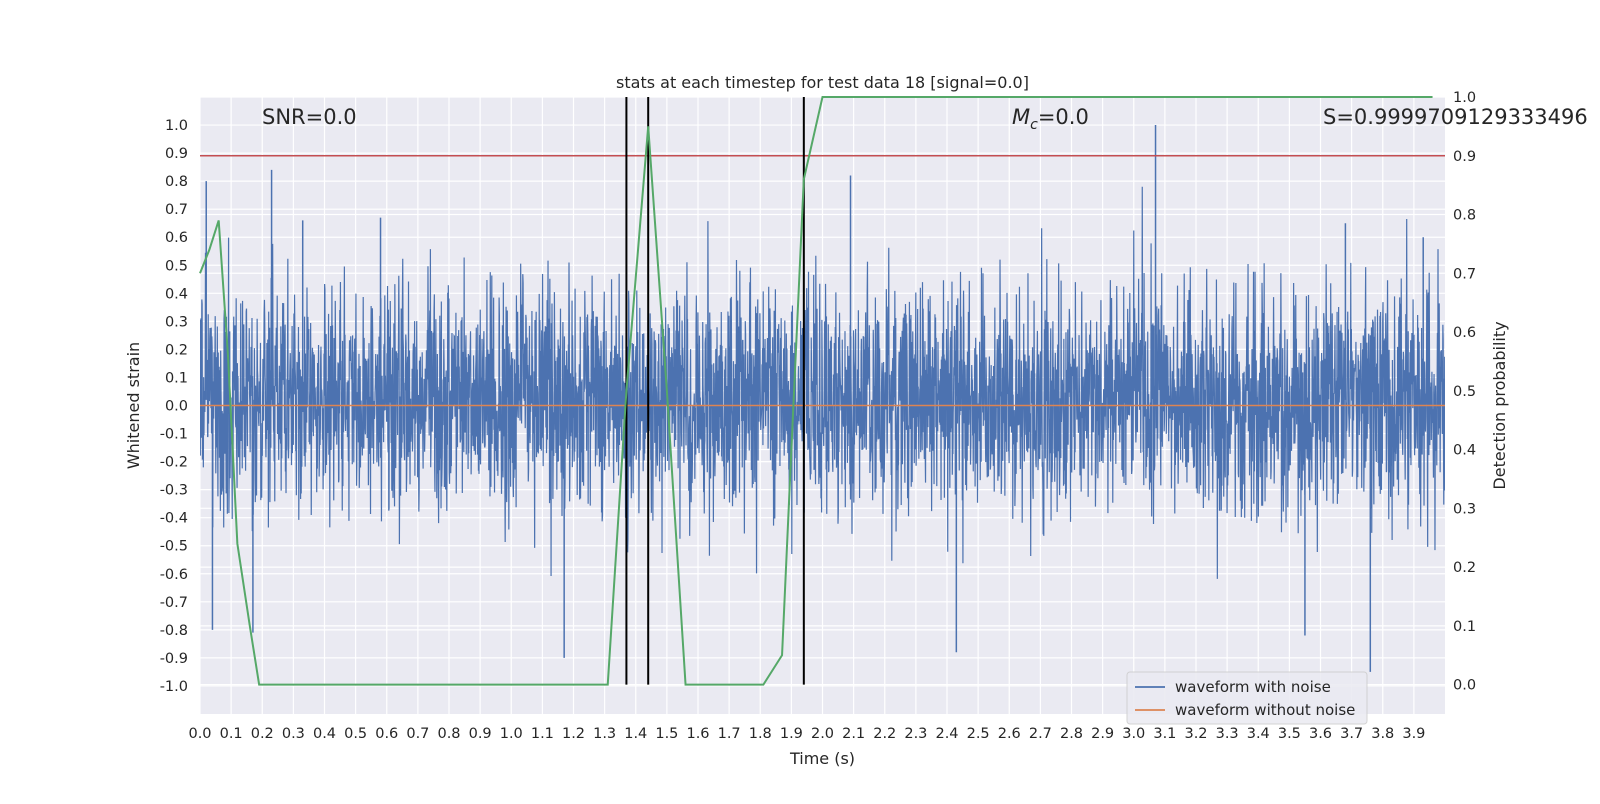  Describe the element at coordinates (176, 350) in the screenshot. I see `y-tick-label: 0.2` at that location.